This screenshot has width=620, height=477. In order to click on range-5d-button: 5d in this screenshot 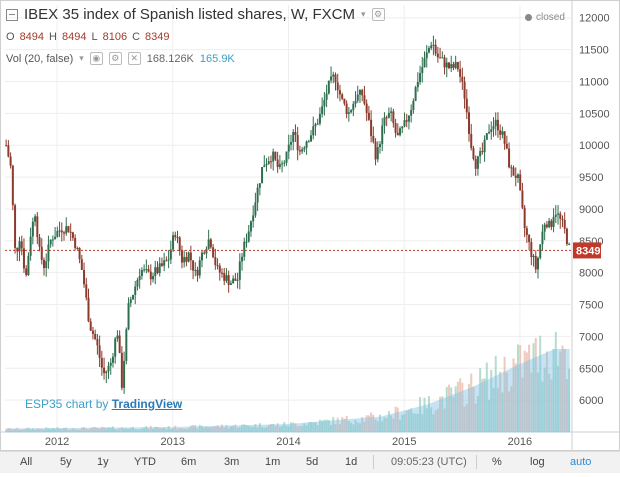, I will do `click(312, 462)`.